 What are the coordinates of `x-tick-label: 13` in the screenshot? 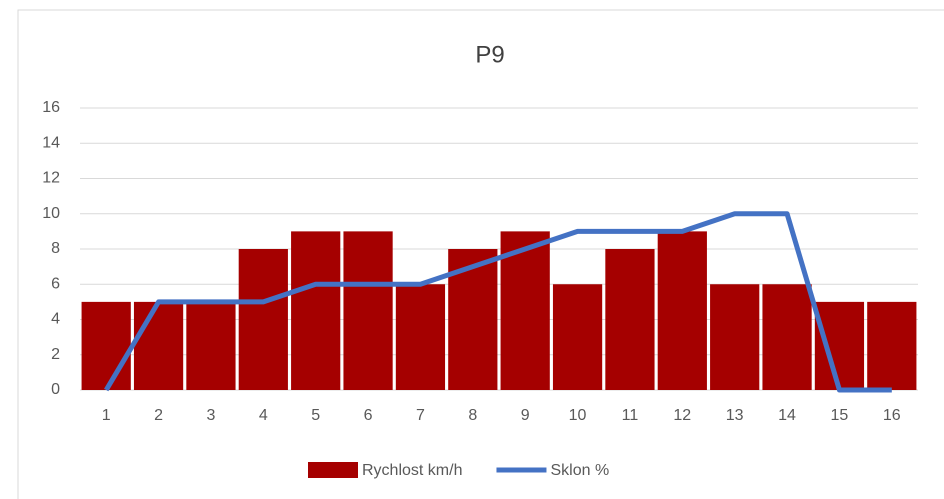 It's located at (735, 415).